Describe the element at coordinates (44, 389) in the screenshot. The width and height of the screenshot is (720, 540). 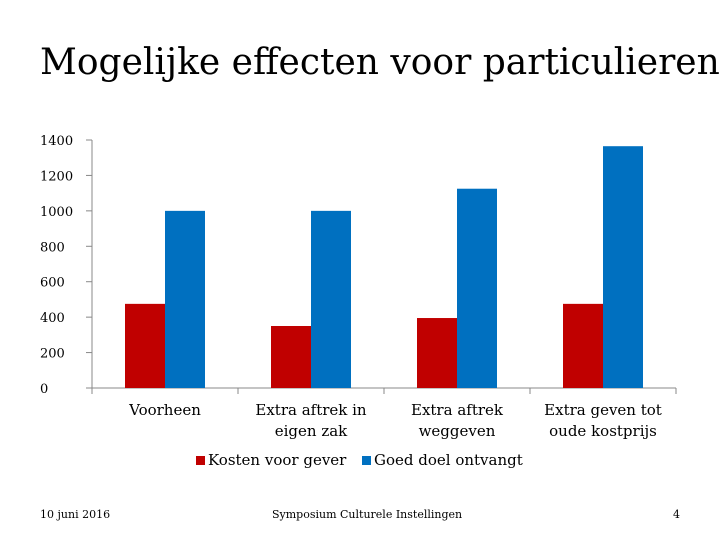
I see `y-tick-label: 0` at that location.